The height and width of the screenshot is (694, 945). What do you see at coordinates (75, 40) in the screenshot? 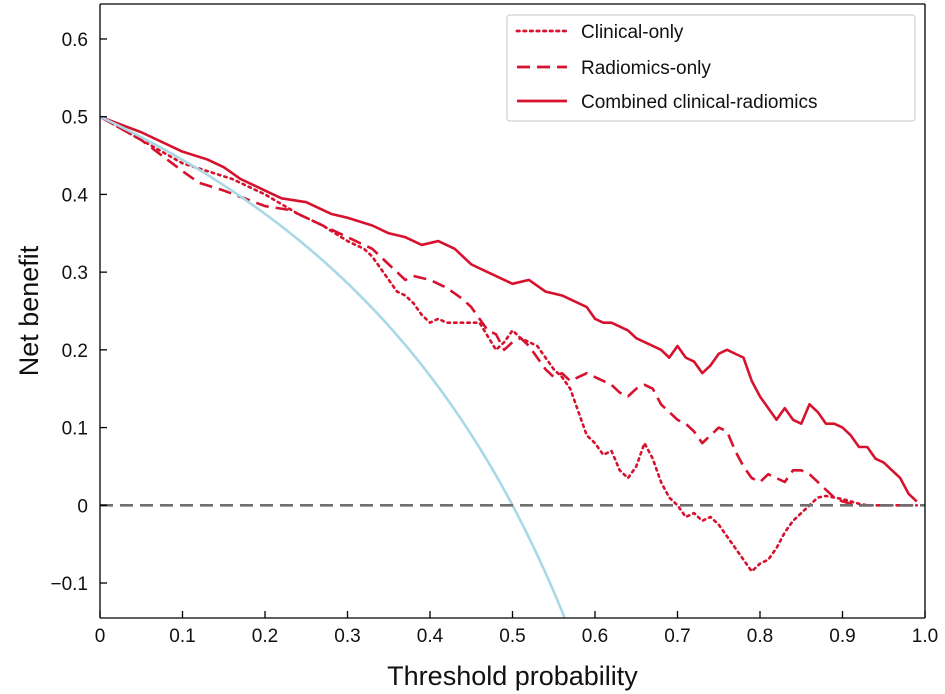
I see `y-tick-label: 0.6` at bounding box center [75, 40].